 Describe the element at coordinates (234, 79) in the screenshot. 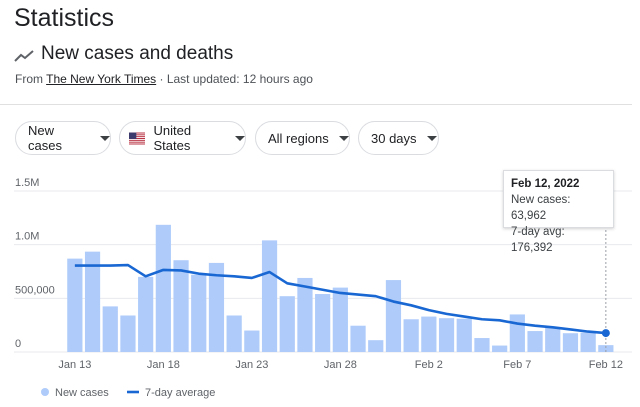

I see `last-updated: · Last updated: 12 hours ago` at that location.